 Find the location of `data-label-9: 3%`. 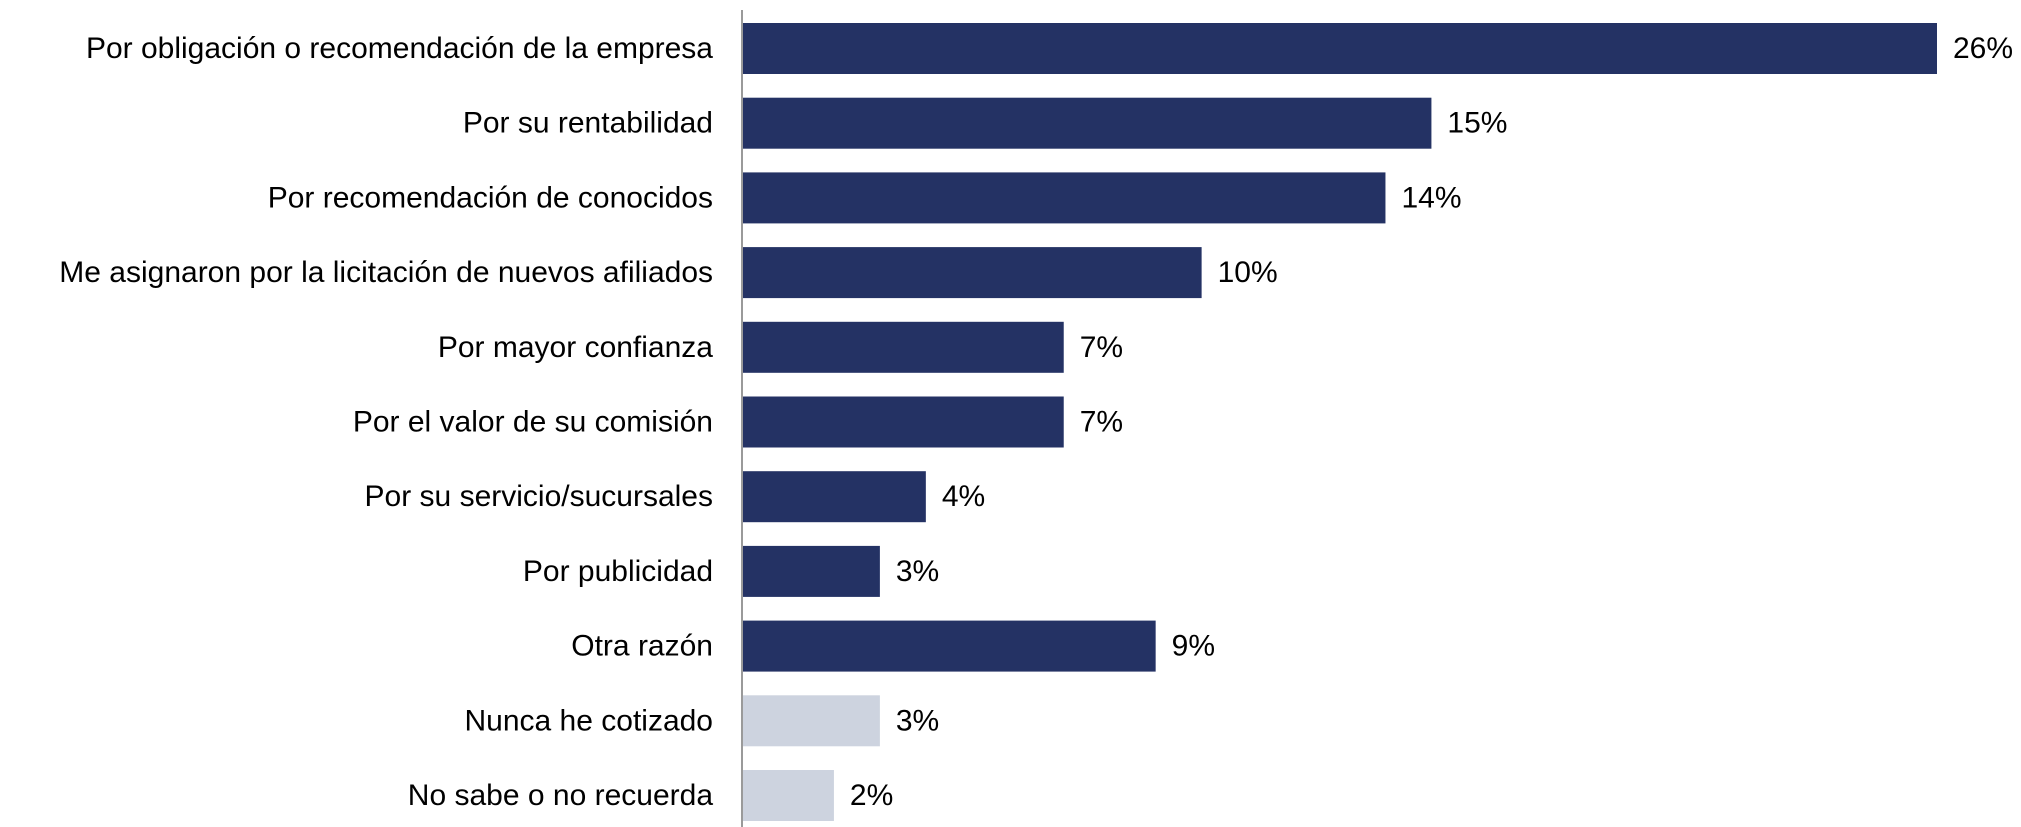

data-label-9: 3% is located at coordinates (917, 720).